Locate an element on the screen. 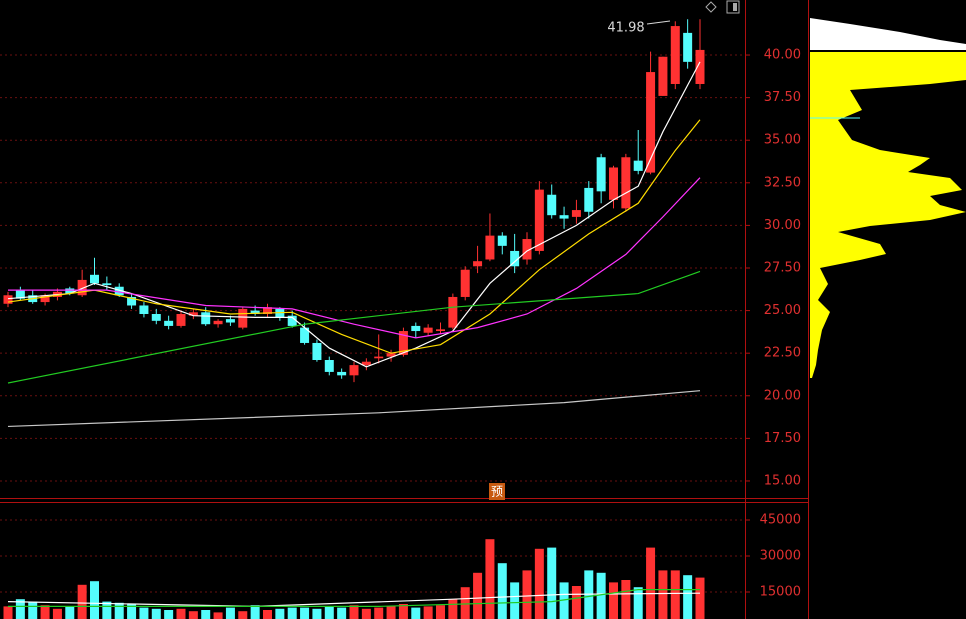 This screenshot has height=619, width=966. marker: 预 is located at coordinates (497, 492).